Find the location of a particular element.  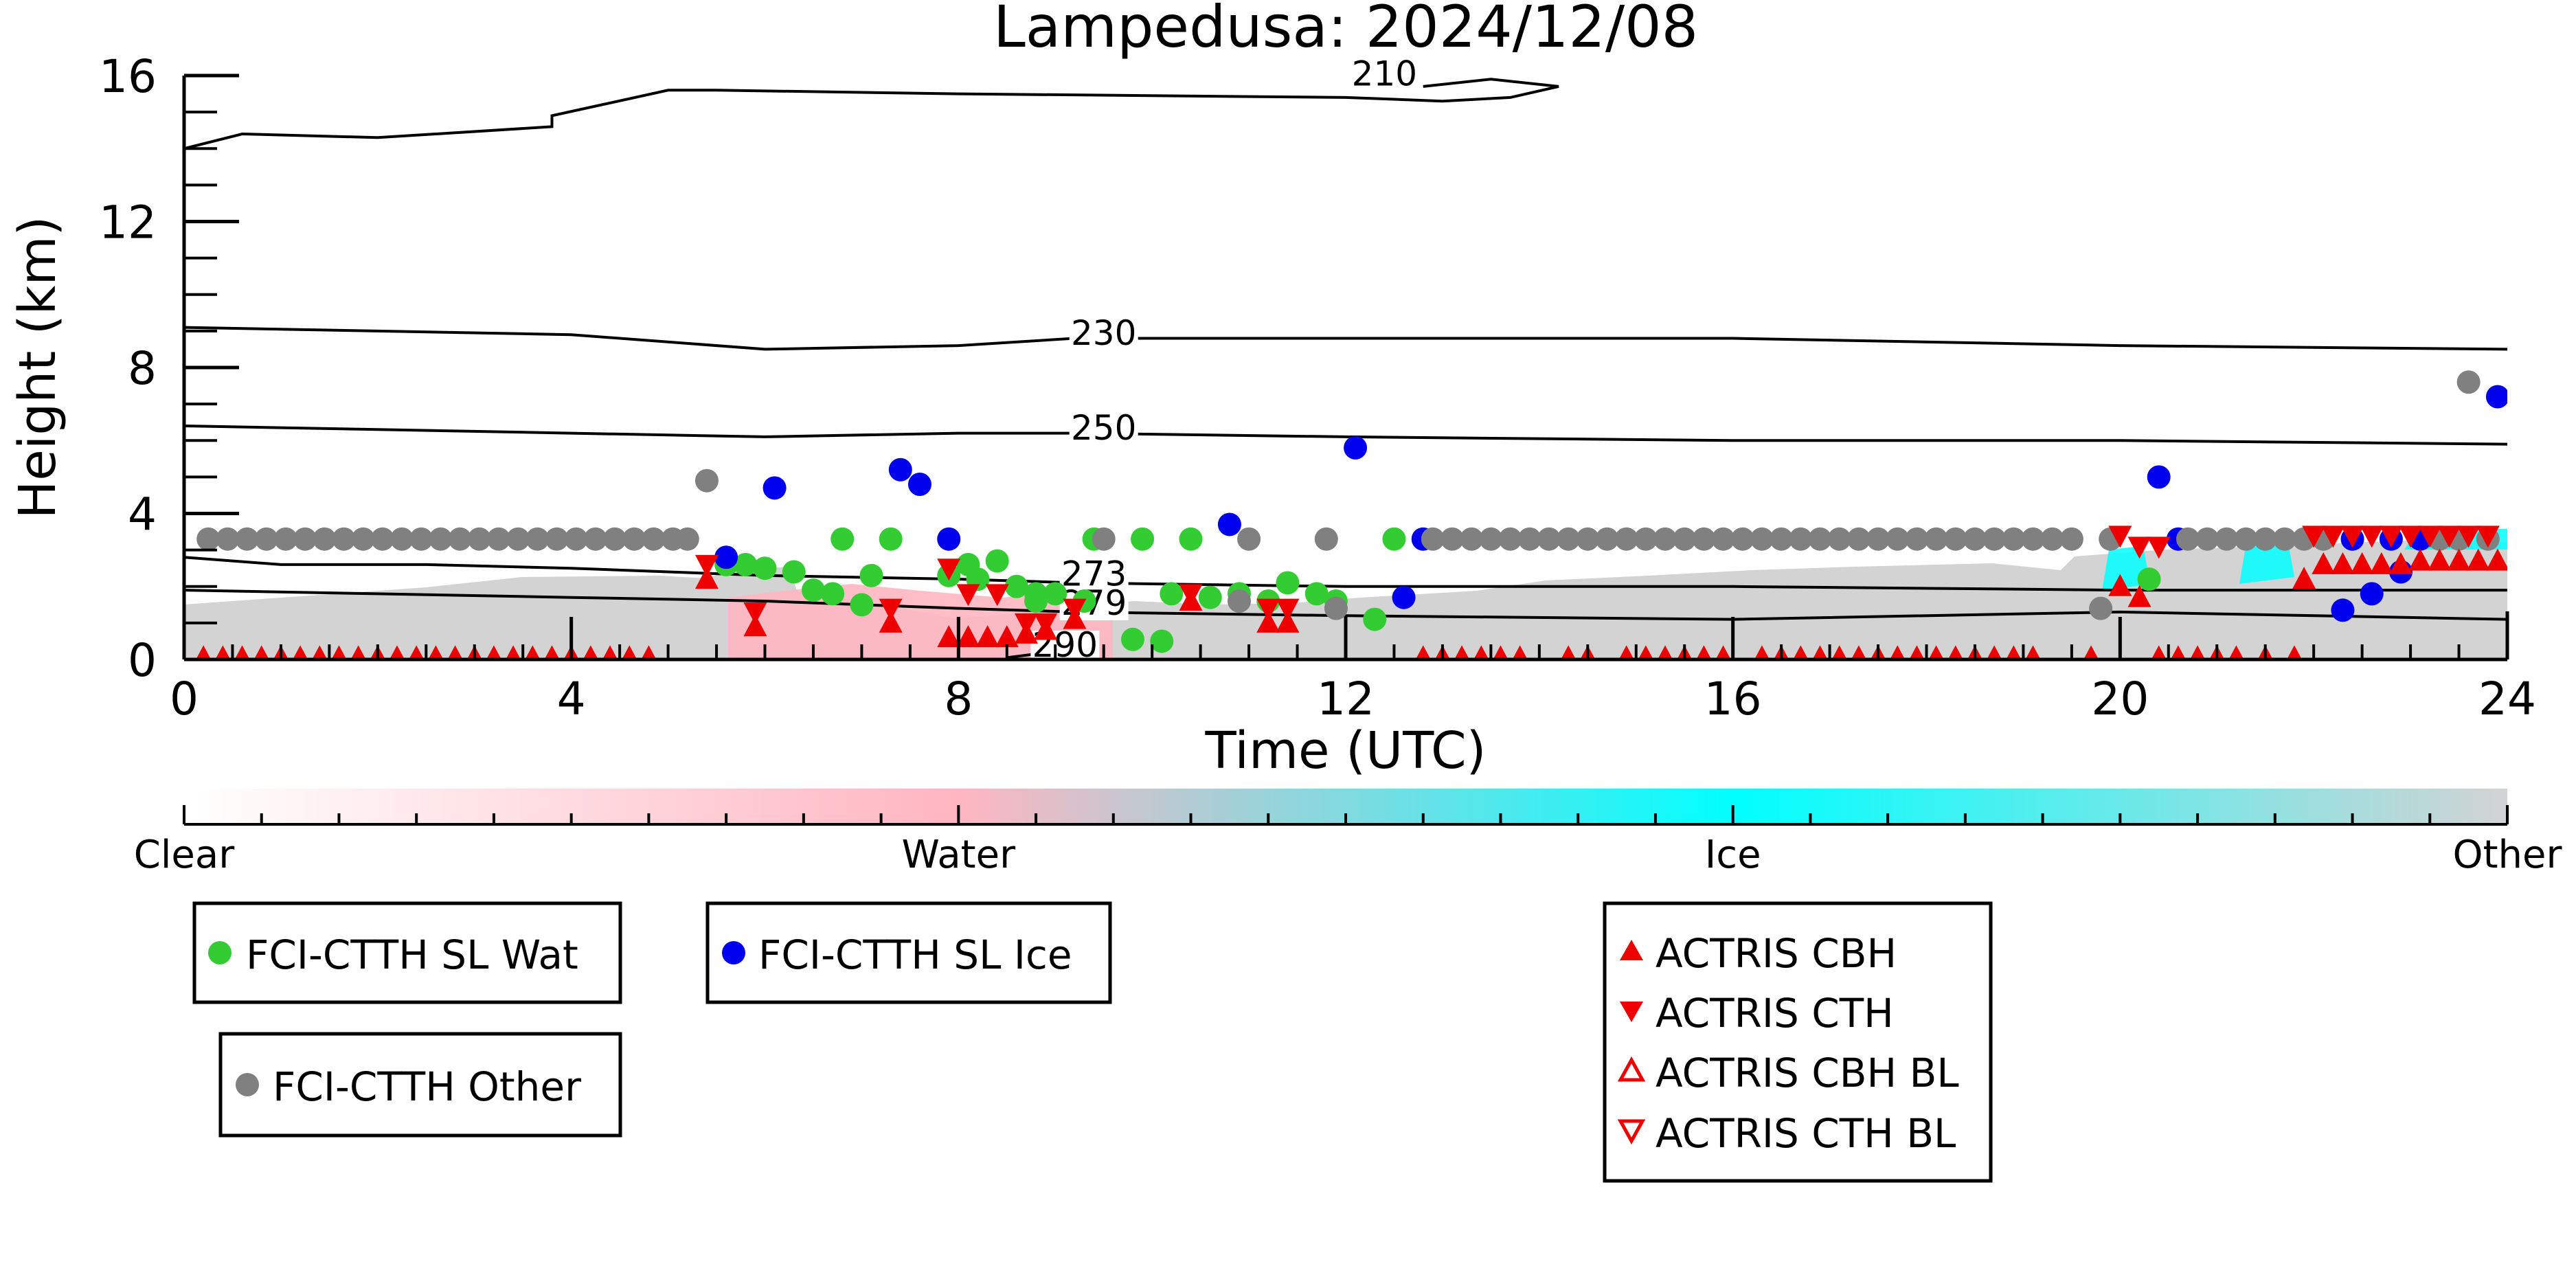

contour-label: 230 is located at coordinates (1103, 333).